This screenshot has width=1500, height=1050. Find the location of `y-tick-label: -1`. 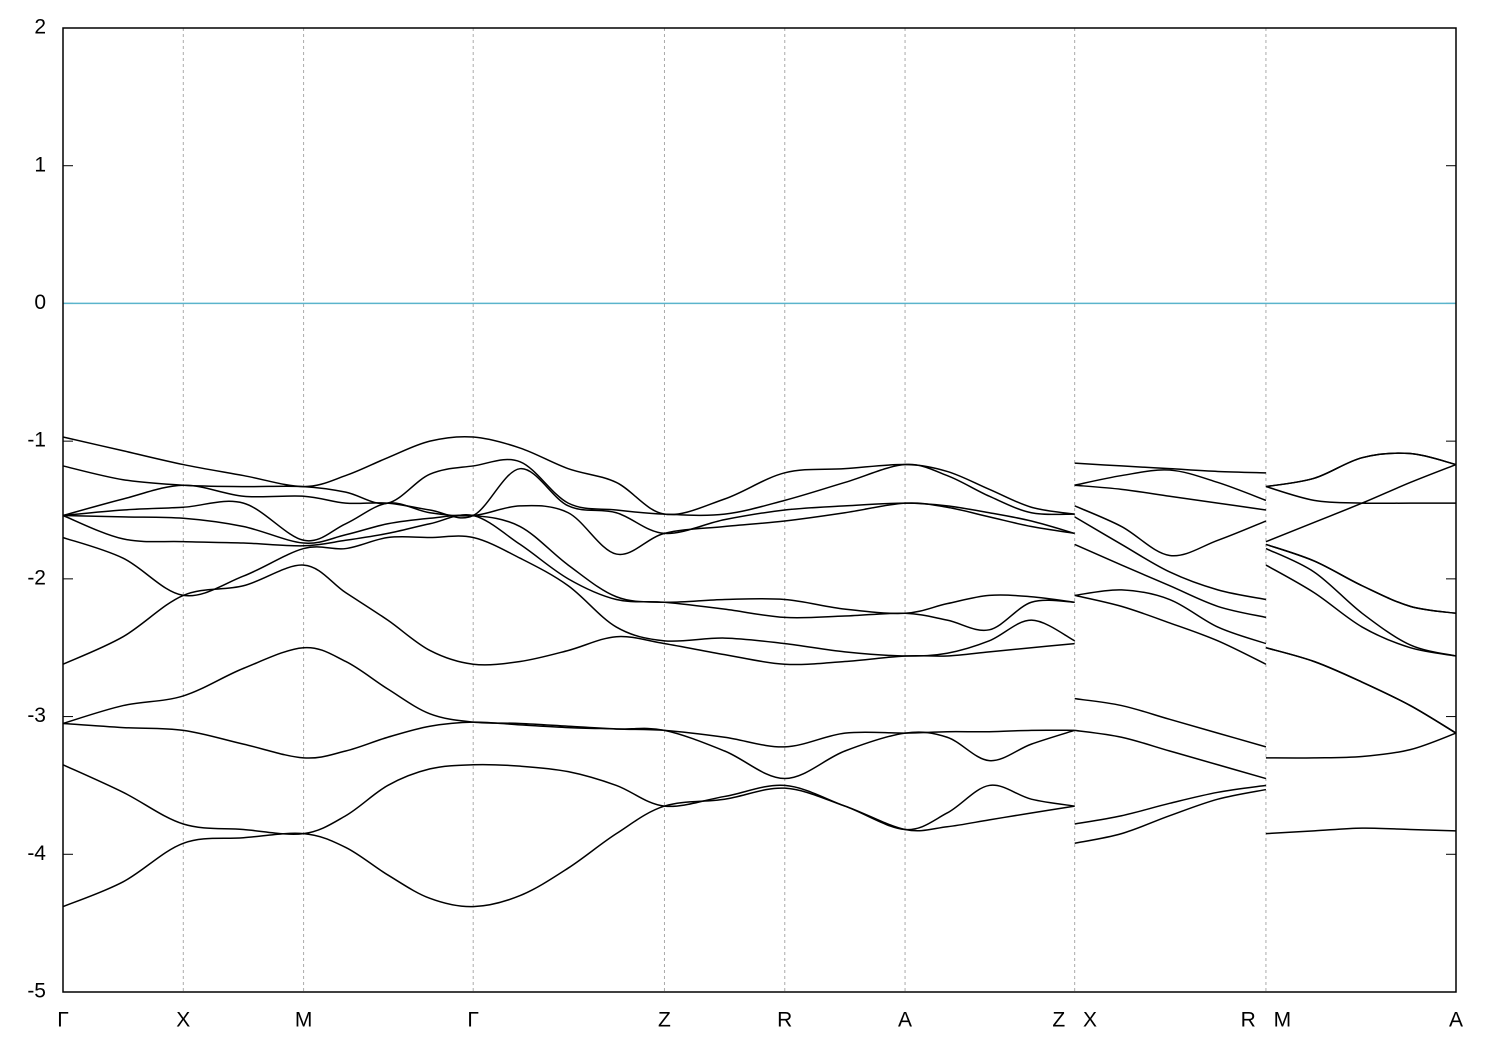

y-tick-label: -1 is located at coordinates (36, 440).